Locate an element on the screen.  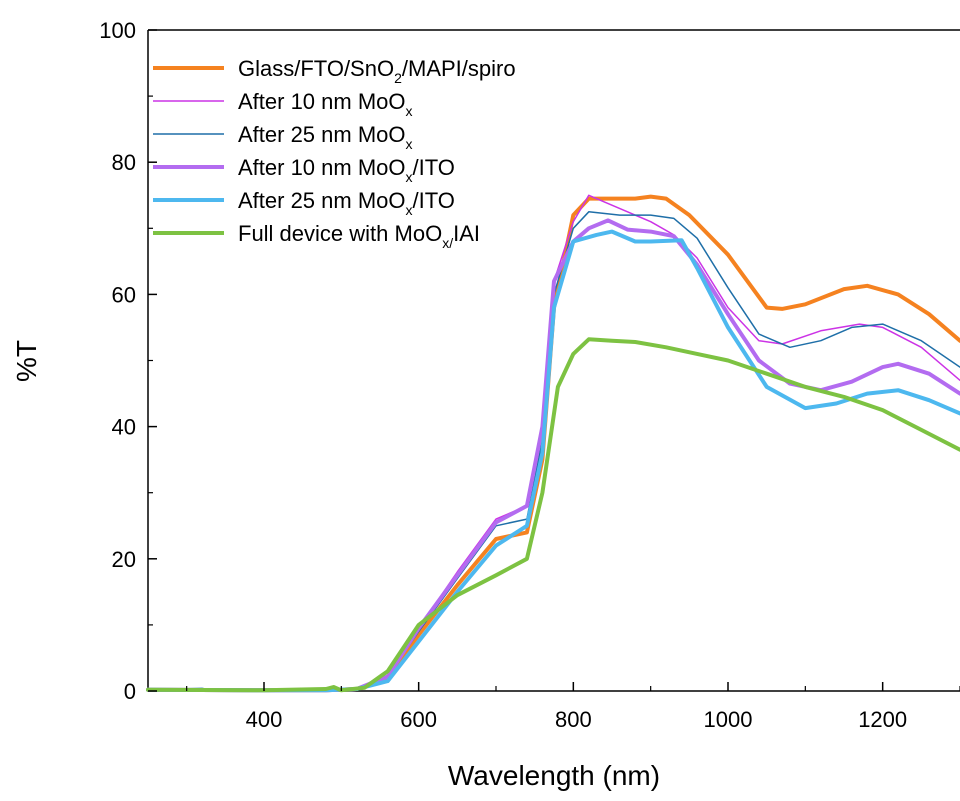
x-tick-label: 600 is located at coordinates (418, 719).